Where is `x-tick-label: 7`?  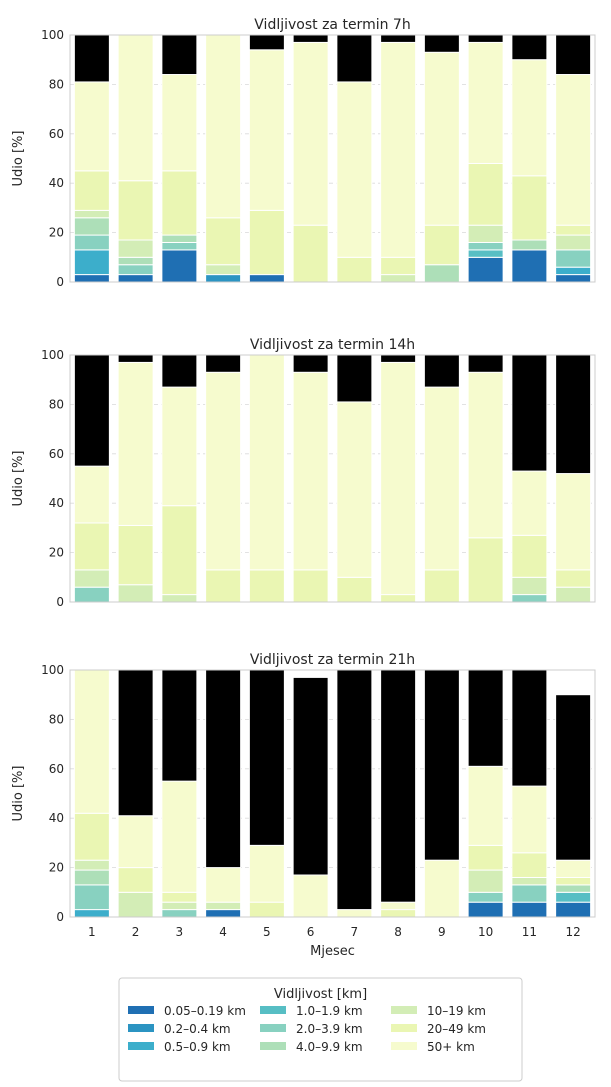 x-tick-label: 7 is located at coordinates (355, 932).